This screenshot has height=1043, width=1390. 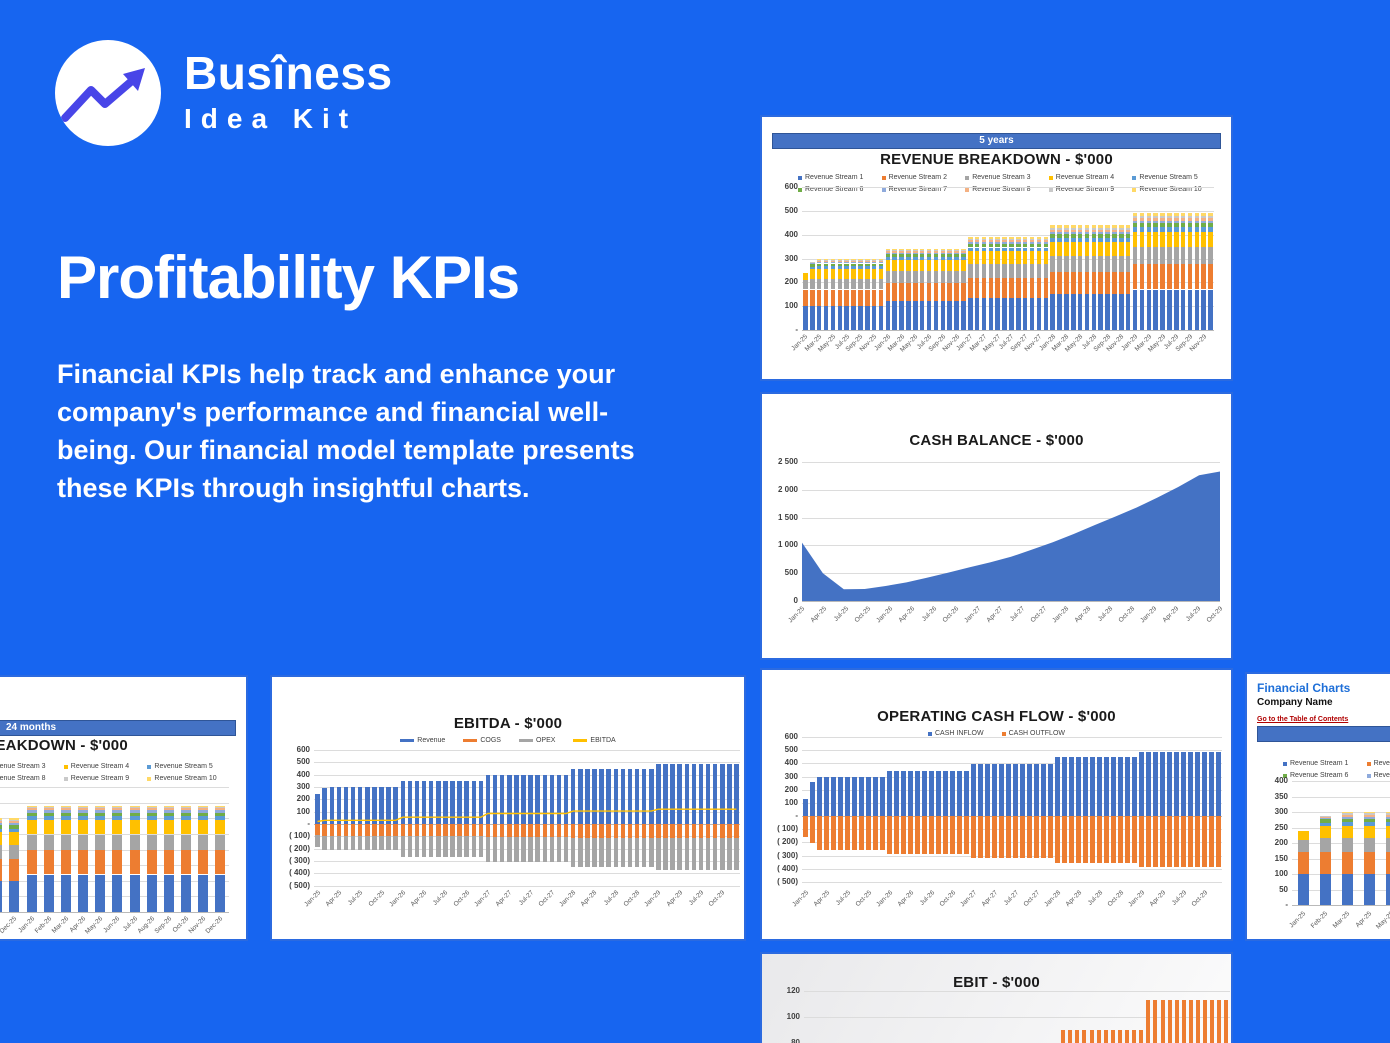 I want to click on legend-marker, so click(x=1050, y=189).